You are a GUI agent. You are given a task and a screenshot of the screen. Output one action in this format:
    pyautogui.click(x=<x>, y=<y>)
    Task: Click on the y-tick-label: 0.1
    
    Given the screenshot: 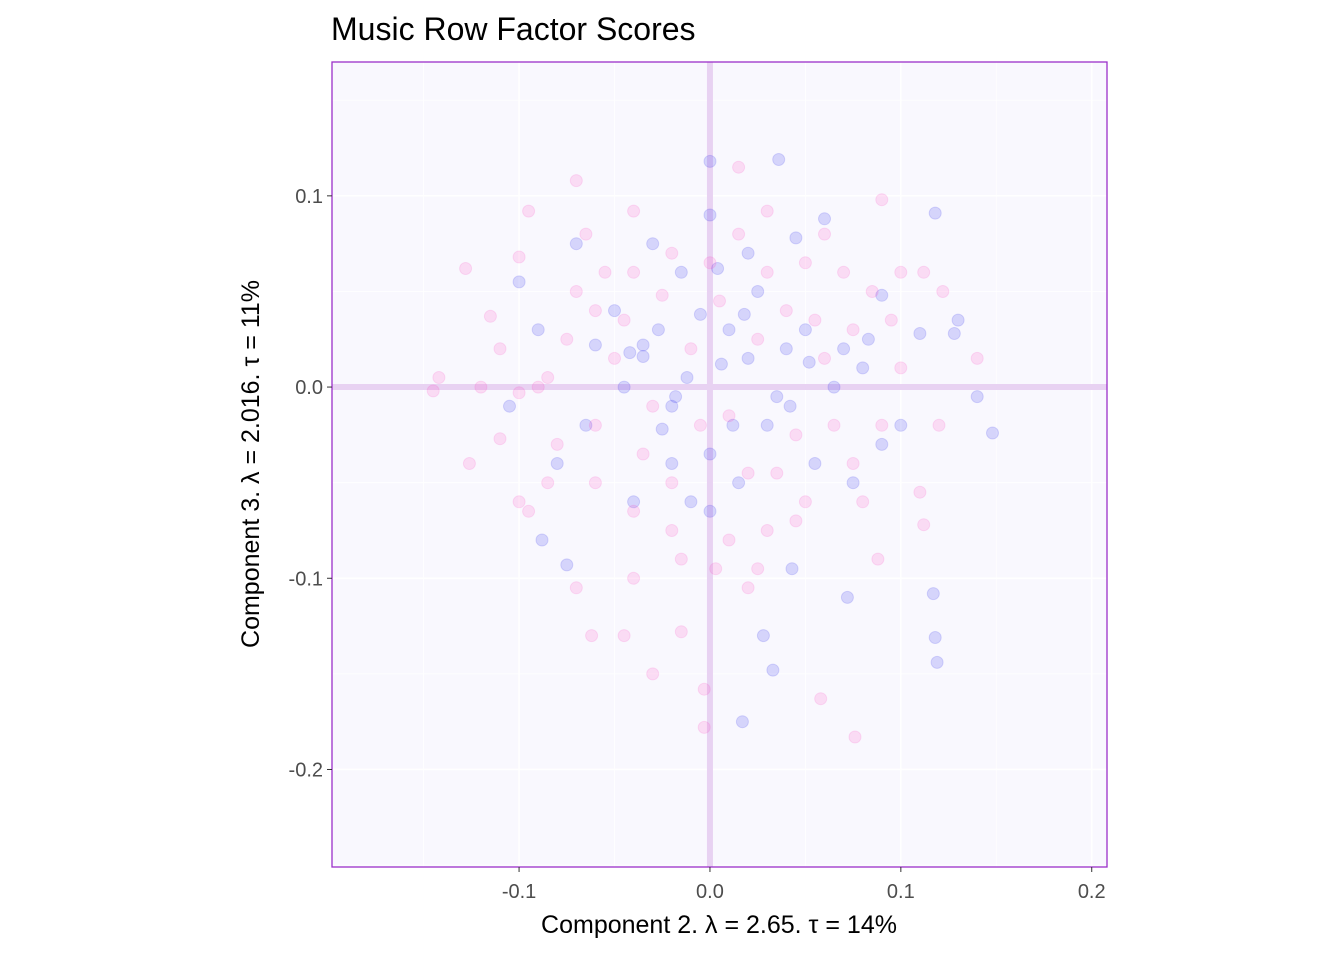 What is the action you would take?
    pyautogui.click(x=309, y=197)
    